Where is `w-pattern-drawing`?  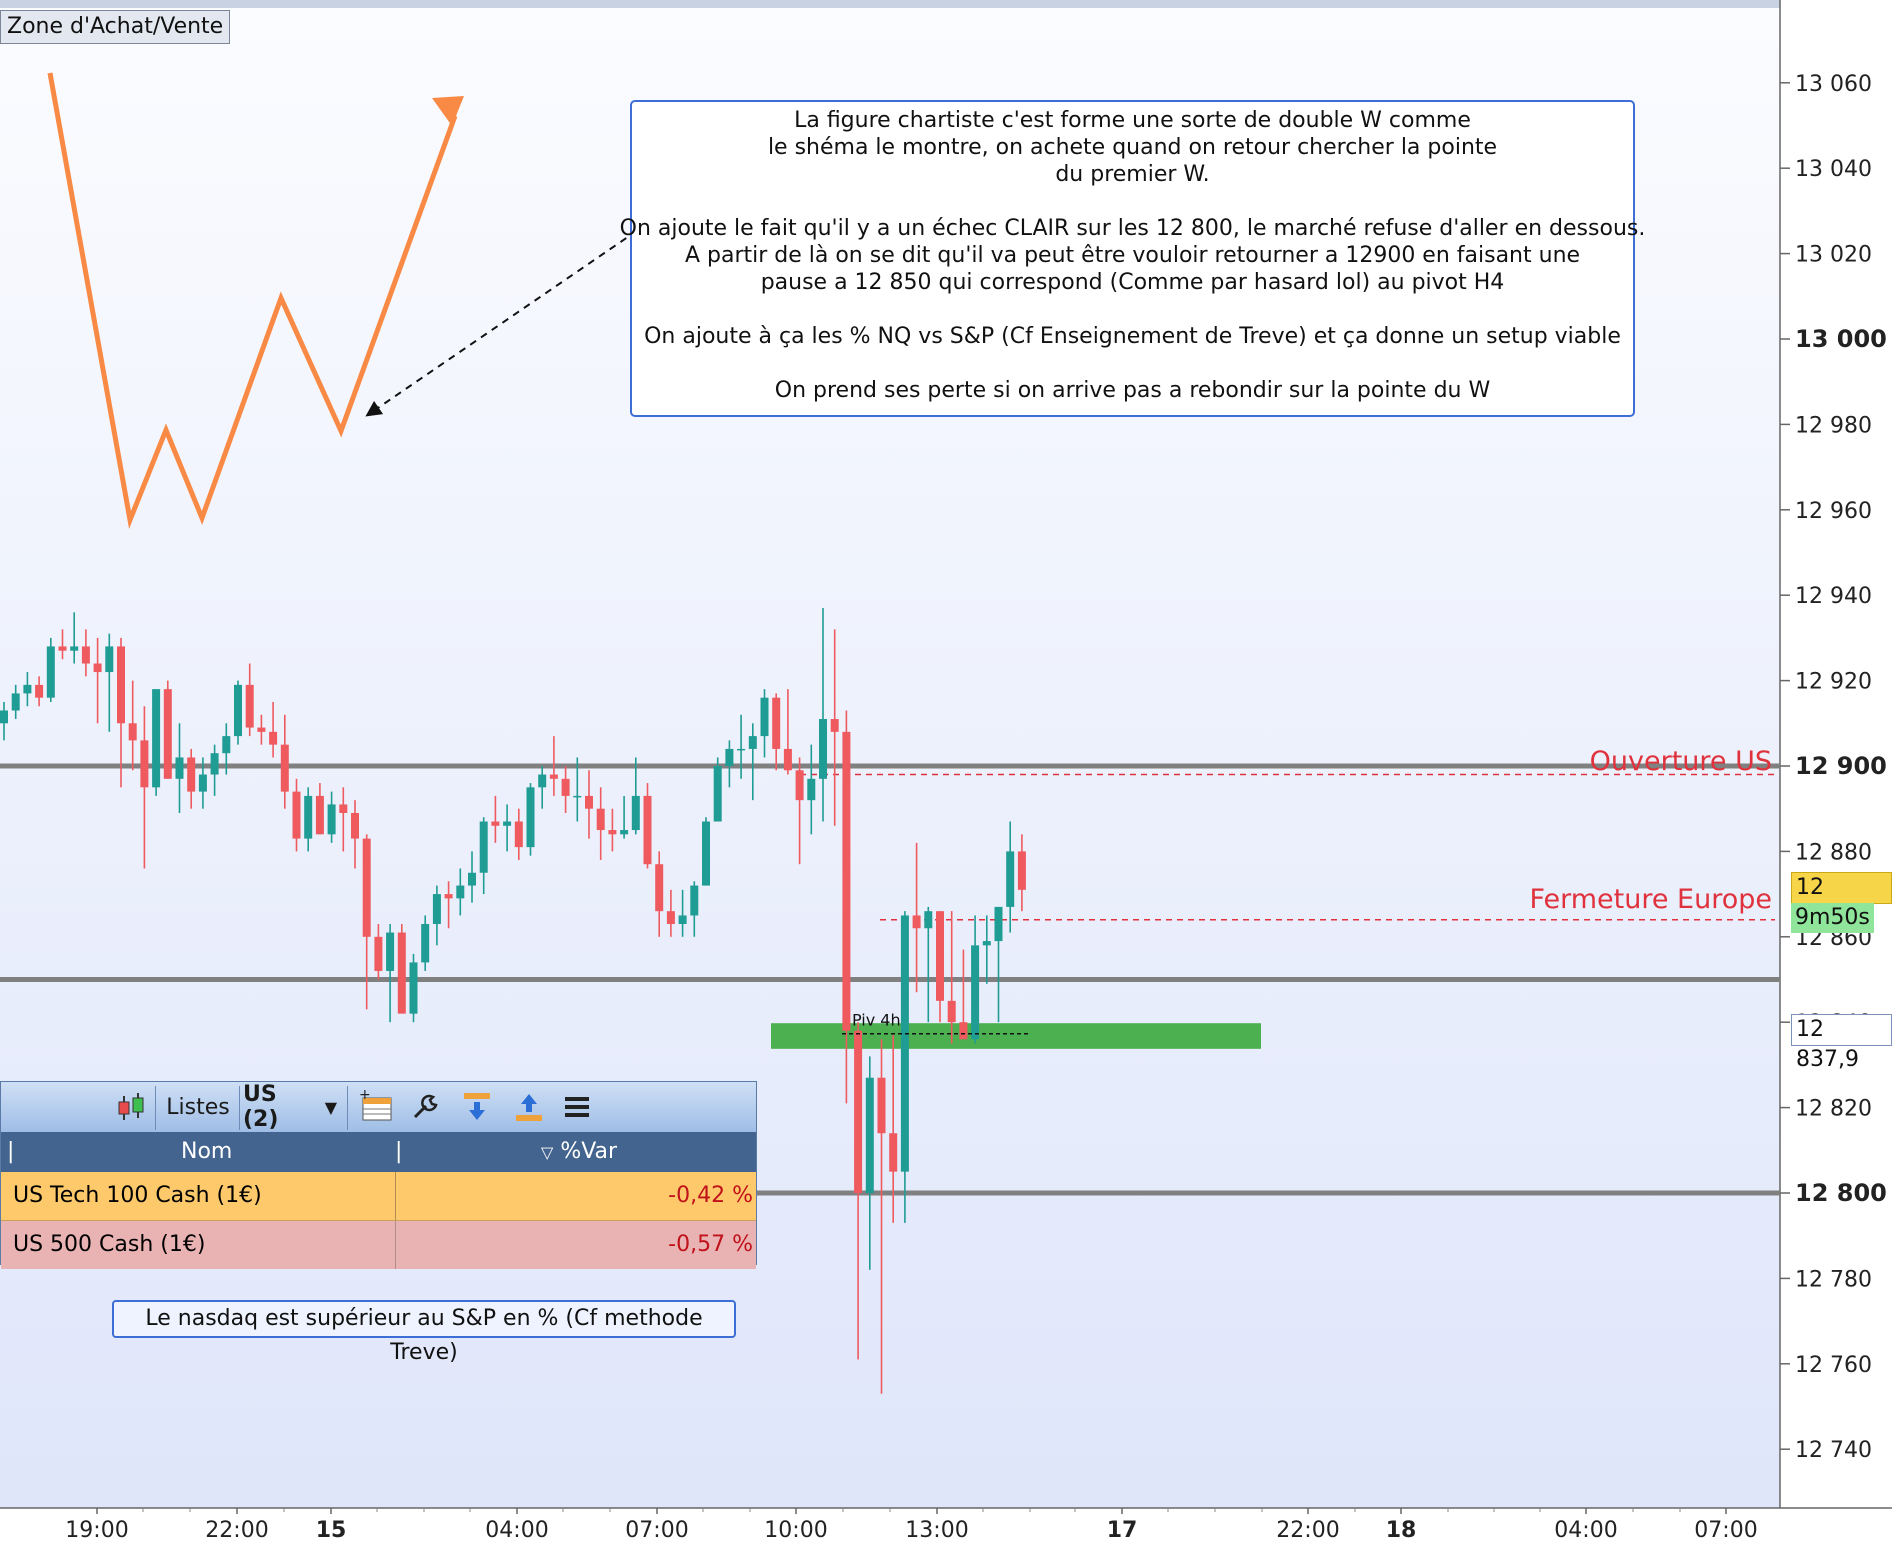 w-pattern-drawing is located at coordinates (252, 301).